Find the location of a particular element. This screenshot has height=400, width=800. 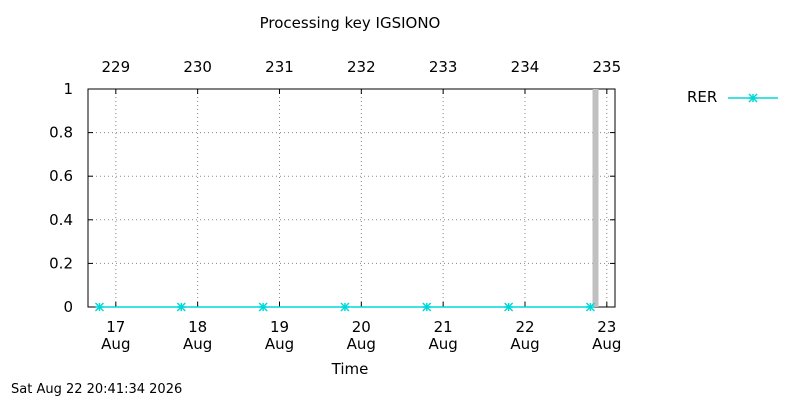

y-tick-label: 0 is located at coordinates (68, 307).